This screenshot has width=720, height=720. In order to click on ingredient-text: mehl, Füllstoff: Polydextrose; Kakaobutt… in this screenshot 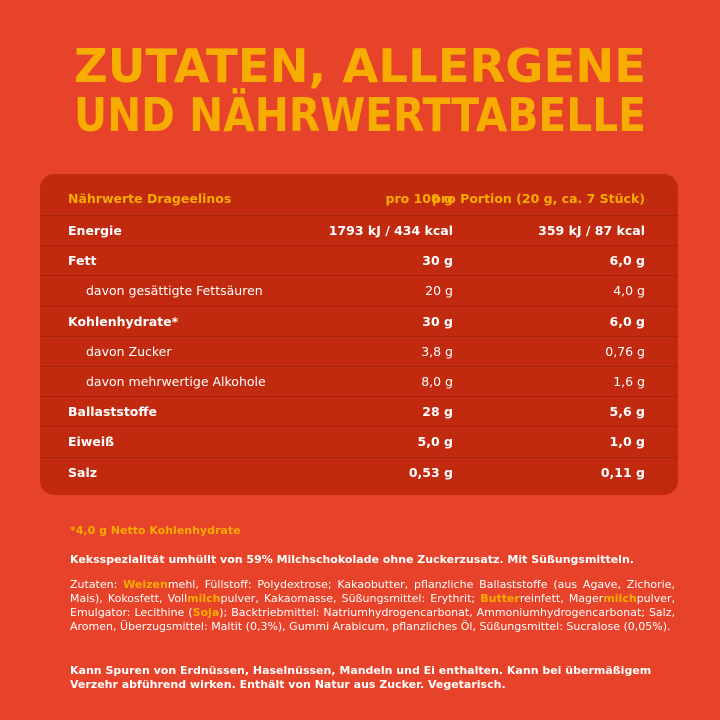, I will do `click(372, 591)`.